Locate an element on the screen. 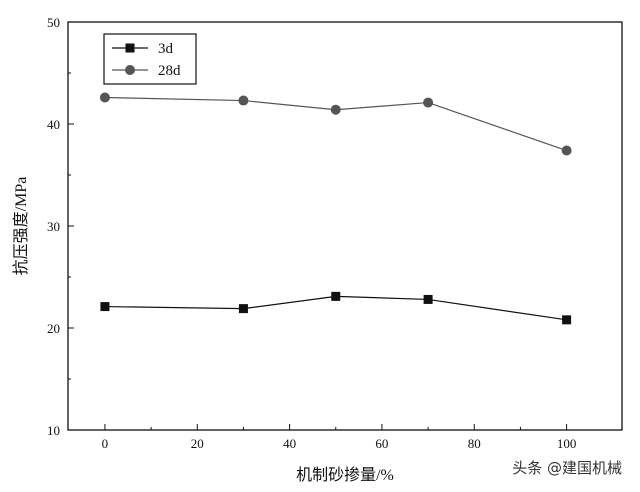 The image size is (640, 492). y-tick-label: 10 is located at coordinates (53, 430).